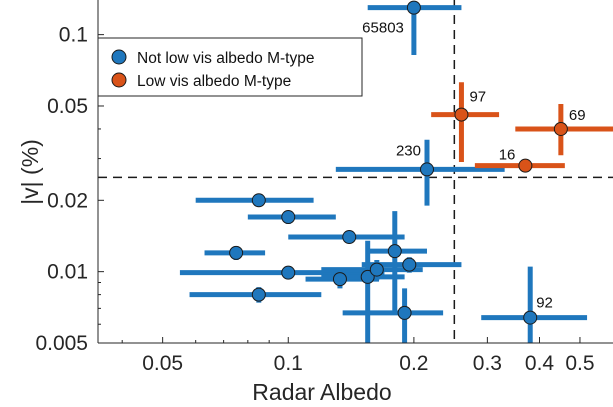 The image size is (613, 407). I want to click on y-tick-label: 0.02, so click(67, 200).